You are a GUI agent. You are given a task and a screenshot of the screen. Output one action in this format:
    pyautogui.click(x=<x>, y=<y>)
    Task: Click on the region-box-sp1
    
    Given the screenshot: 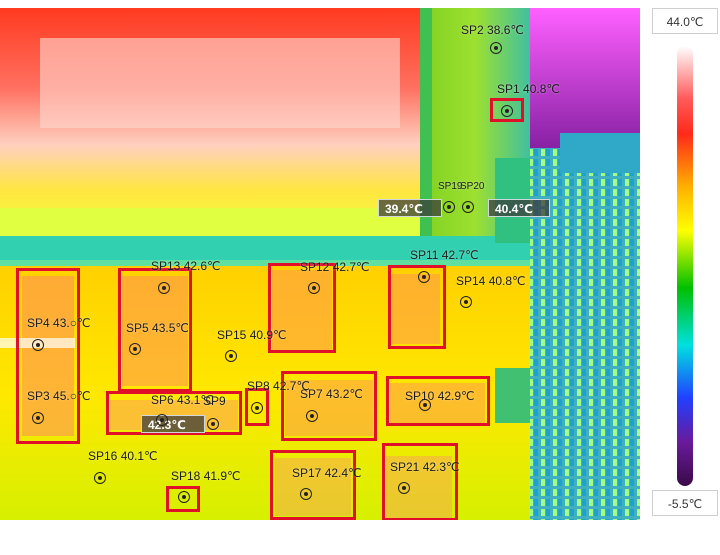 What is the action you would take?
    pyautogui.click(x=507, y=110)
    